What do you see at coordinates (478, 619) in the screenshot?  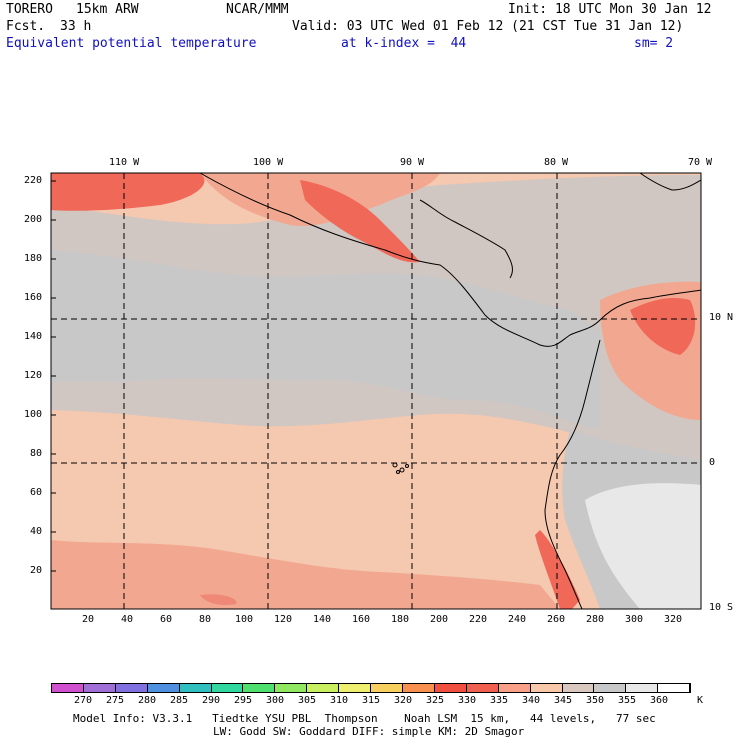 I see `x-tick-label: 220` at bounding box center [478, 619].